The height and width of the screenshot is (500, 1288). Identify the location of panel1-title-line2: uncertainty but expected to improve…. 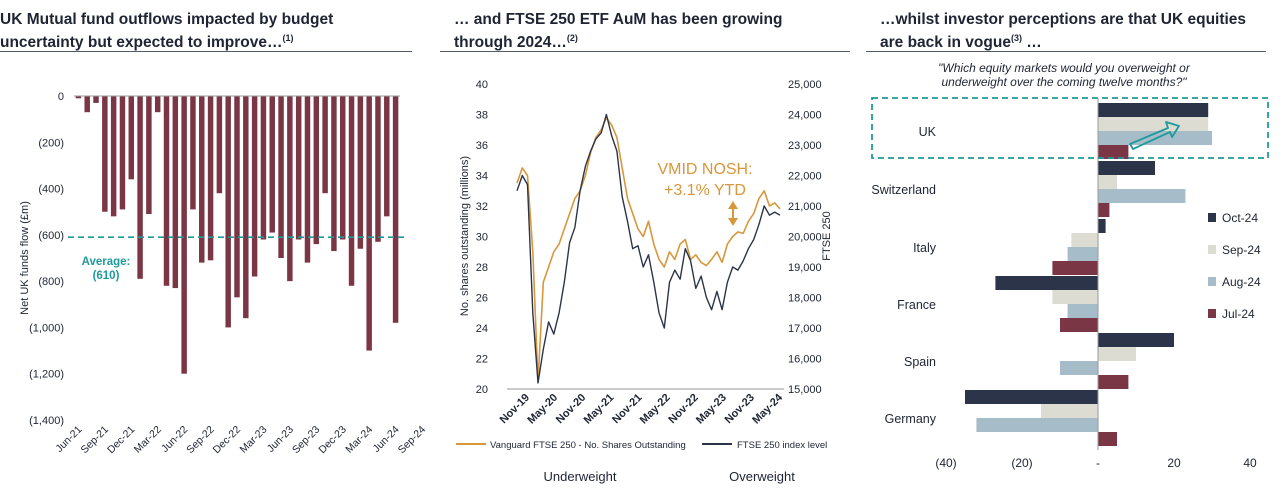
(141, 43).